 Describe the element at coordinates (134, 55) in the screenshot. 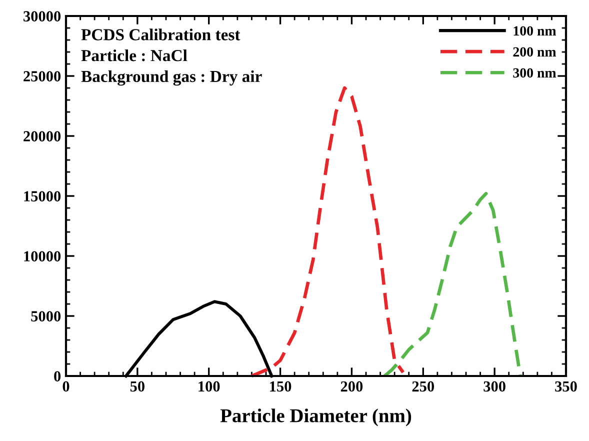

I see `annotation: Particle : NaCl` at that location.